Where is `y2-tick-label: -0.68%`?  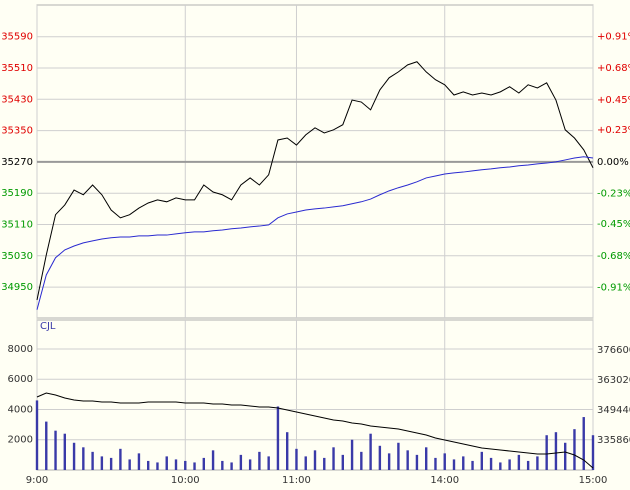
y2-tick-label: -0.68% is located at coordinates (613, 256).